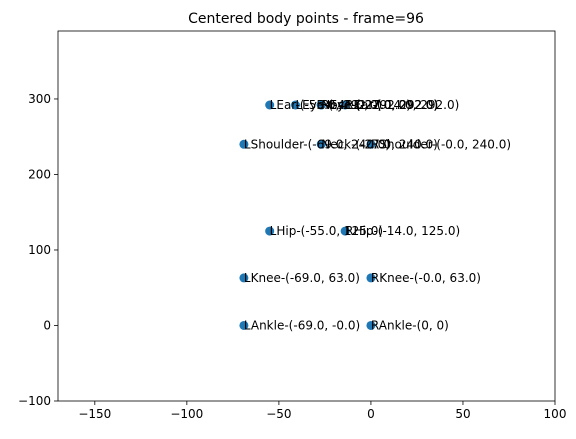  I want to click on point-label: LEar-(-55.0, 292.0), so click(326, 105).